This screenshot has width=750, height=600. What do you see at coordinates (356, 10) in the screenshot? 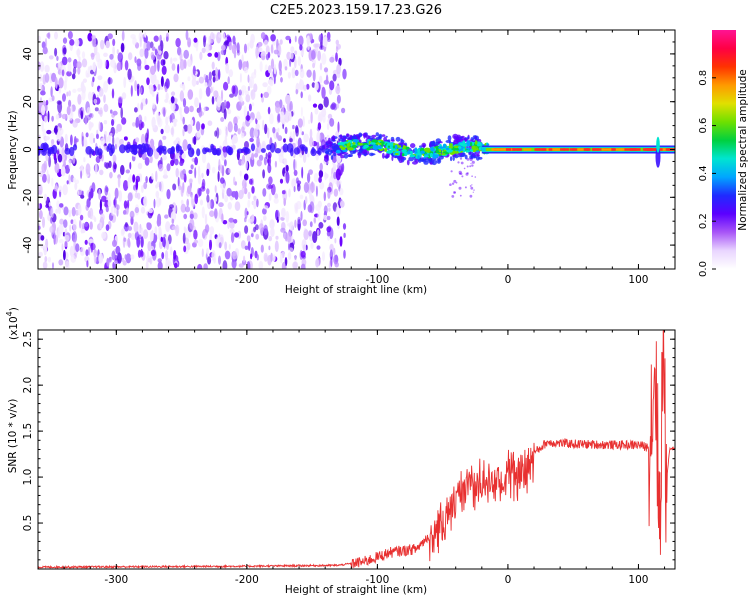
I see `figure-title: C2E5.2023.159.17.23.G26` at bounding box center [356, 10].